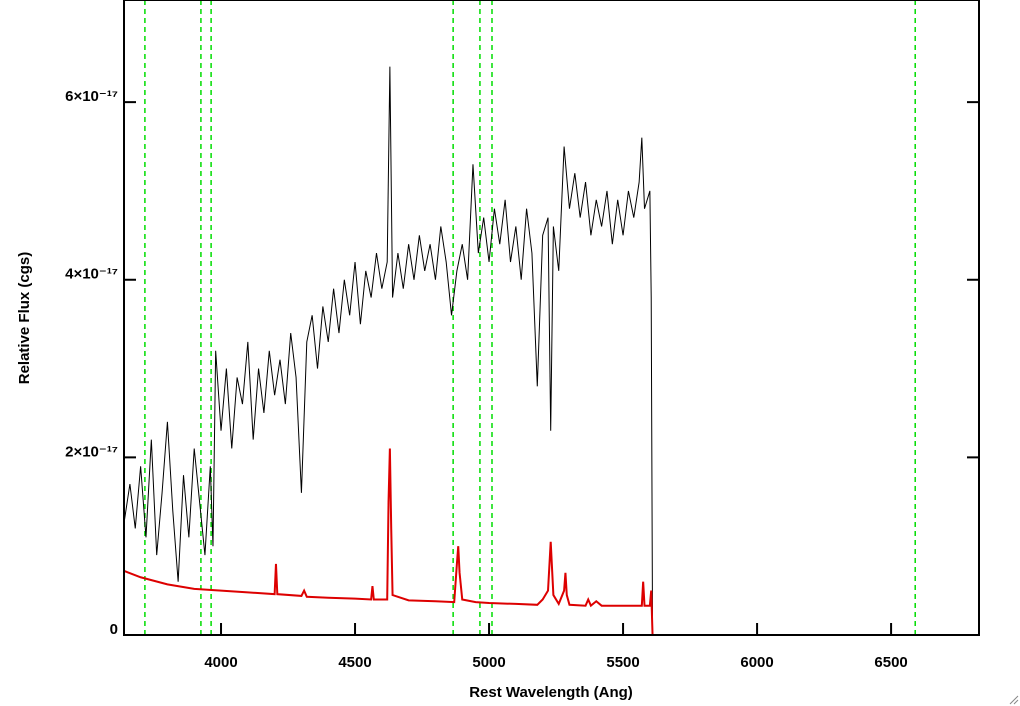  I want to click on x-tick-label: 5500, so click(622, 662).